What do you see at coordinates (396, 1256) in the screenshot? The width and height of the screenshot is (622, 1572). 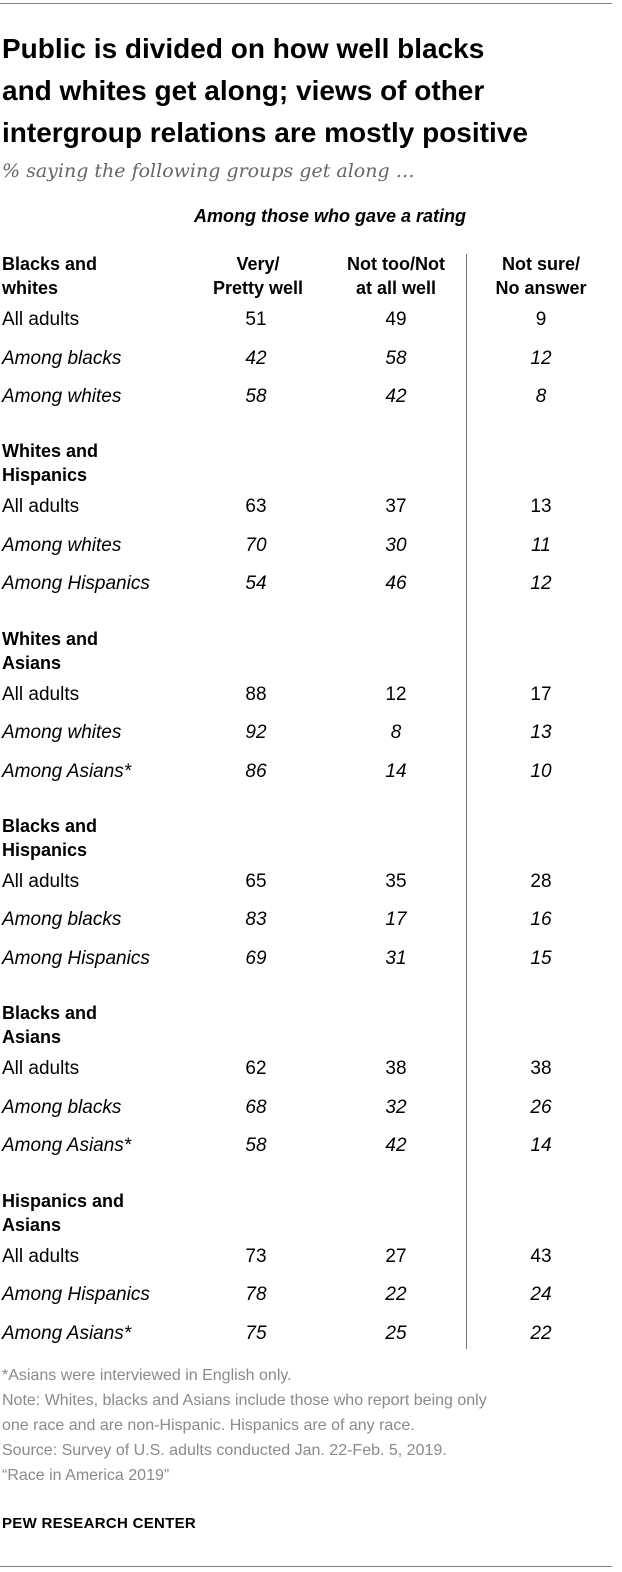 I see `data-cell: 27` at bounding box center [396, 1256].